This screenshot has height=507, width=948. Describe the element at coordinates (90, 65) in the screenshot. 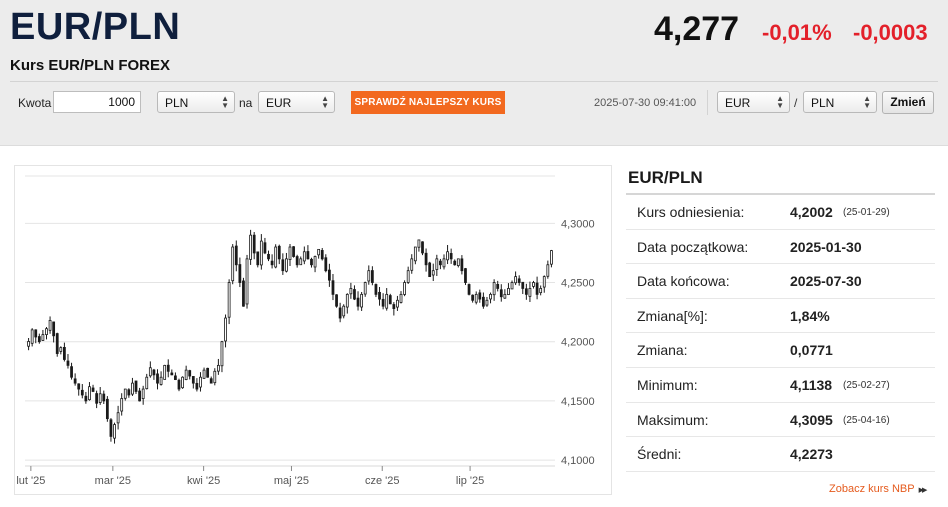

I see `pair-subtitle: Kurs EUR/PLN FOREX` at that location.